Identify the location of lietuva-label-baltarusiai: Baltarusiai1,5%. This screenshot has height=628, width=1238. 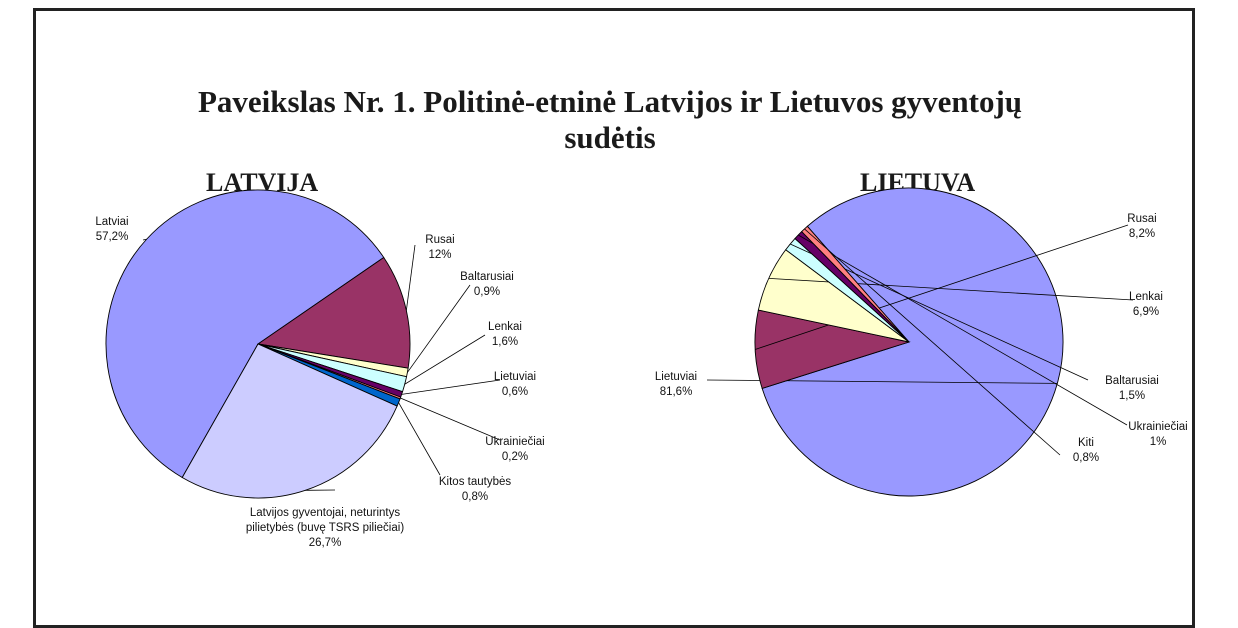
(1132, 388).